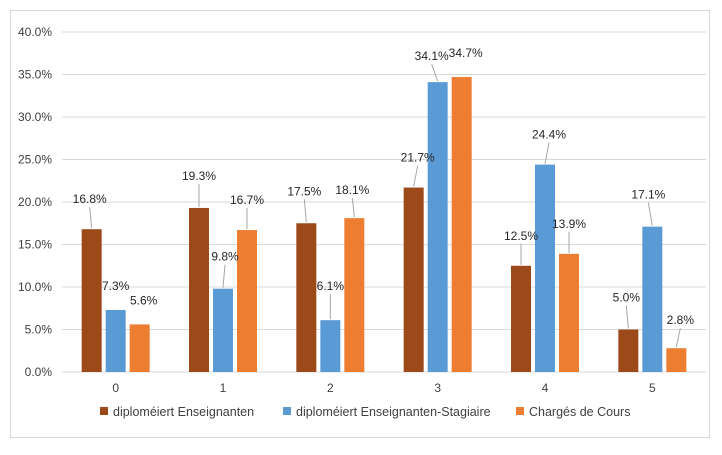 The image size is (722, 455). What do you see at coordinates (115, 388) in the screenshot?
I see `x-tick-label: 0` at bounding box center [115, 388].